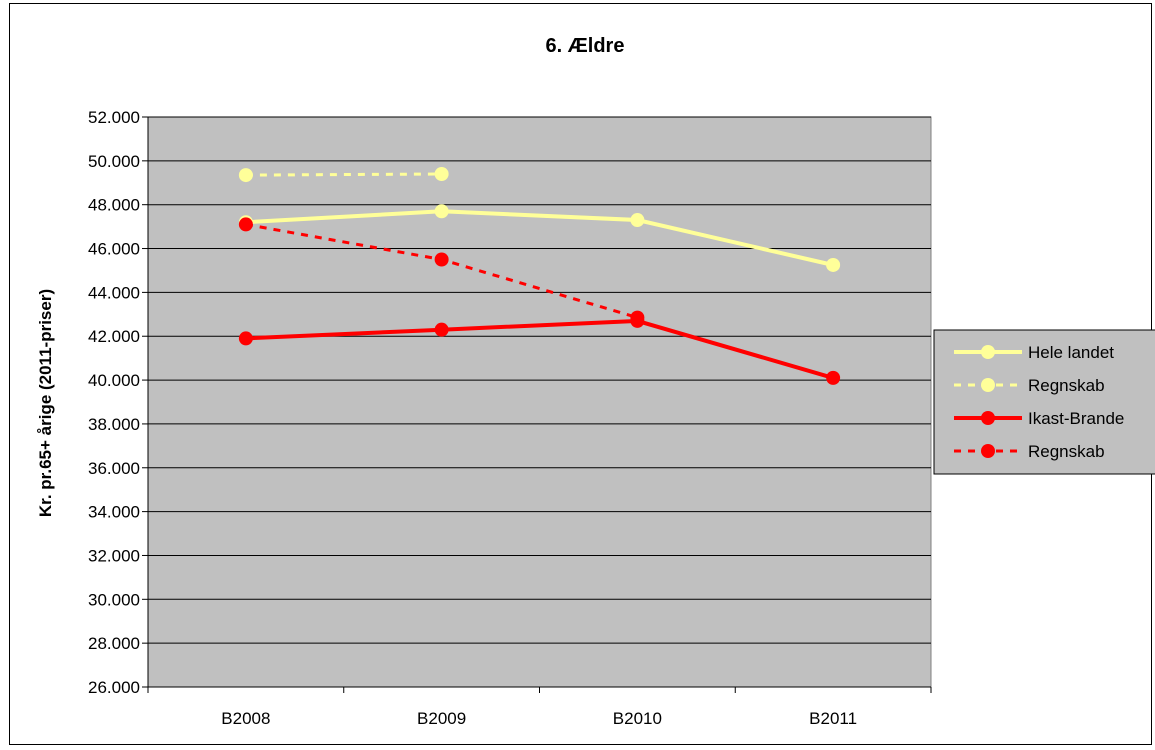 The width and height of the screenshot is (1155, 750). I want to click on x-tick-label: B2010, so click(637, 718).